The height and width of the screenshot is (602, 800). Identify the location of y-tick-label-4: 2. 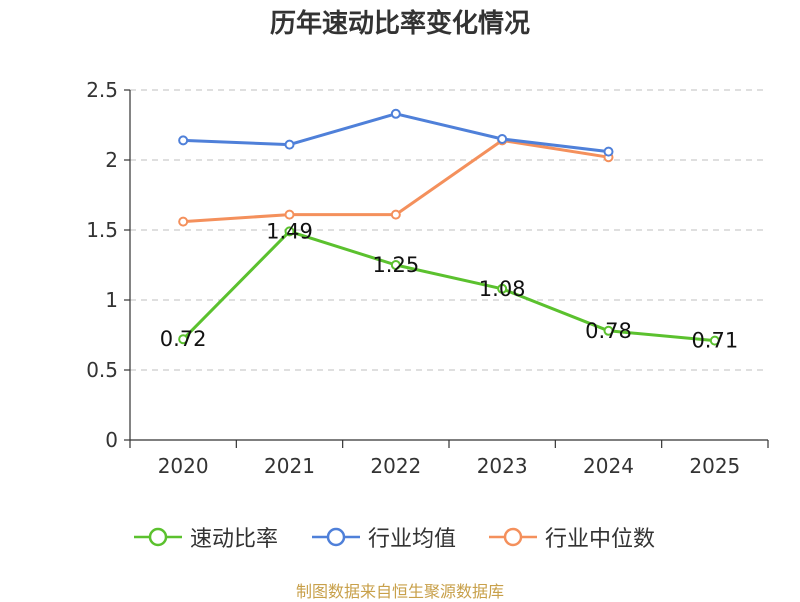
(111, 160).